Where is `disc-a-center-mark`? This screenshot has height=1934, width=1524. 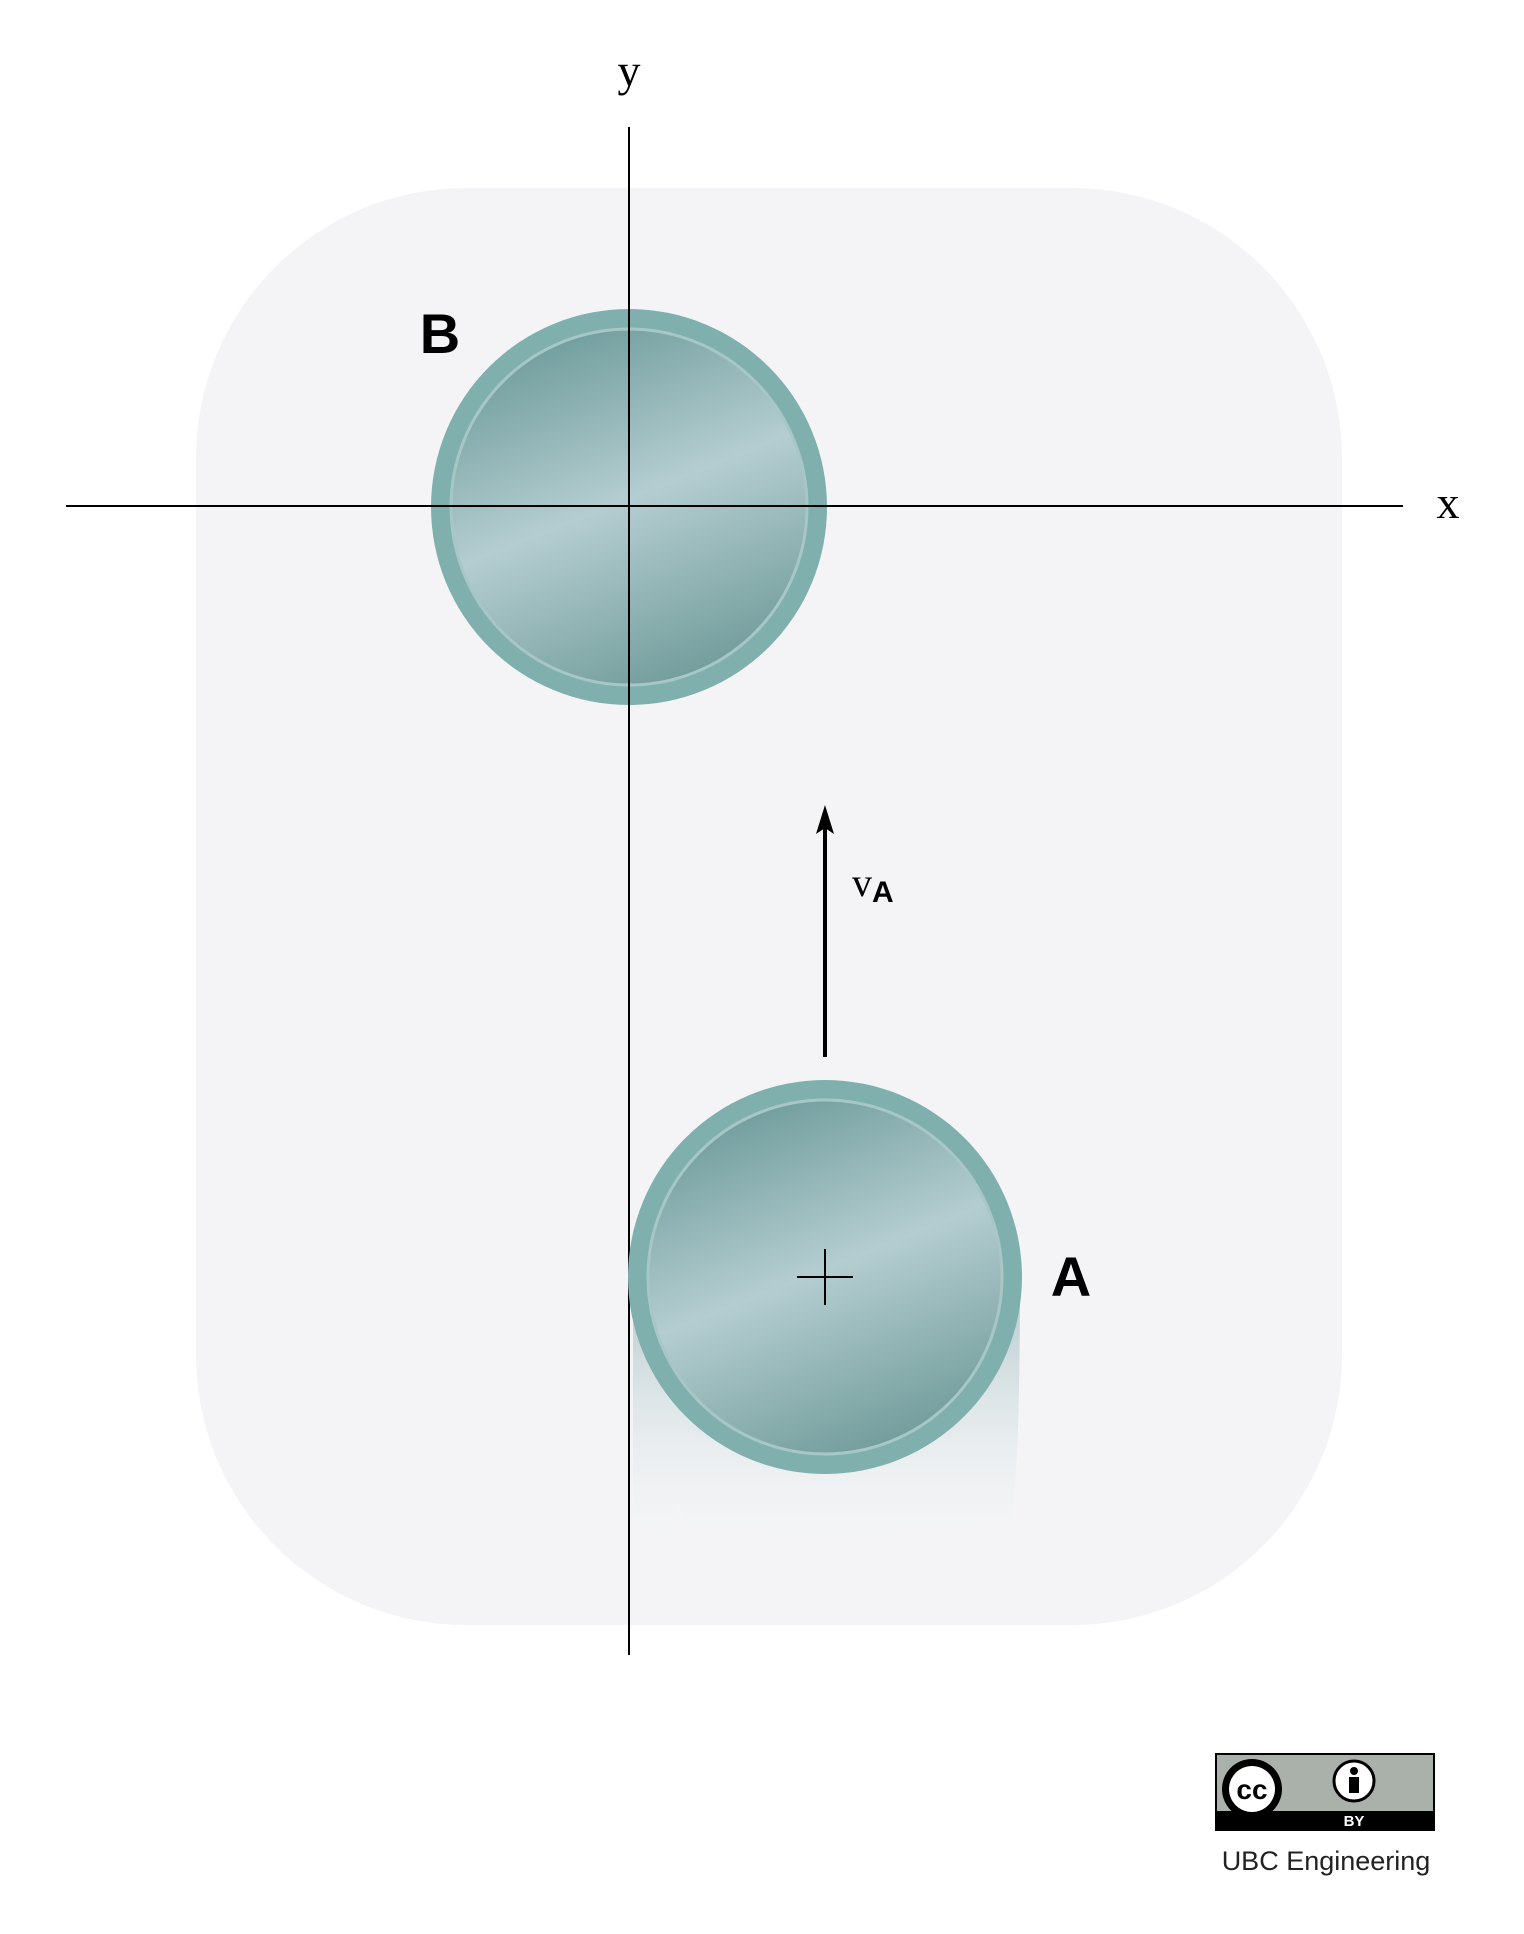
disc-a-center-mark is located at coordinates (825, 1277).